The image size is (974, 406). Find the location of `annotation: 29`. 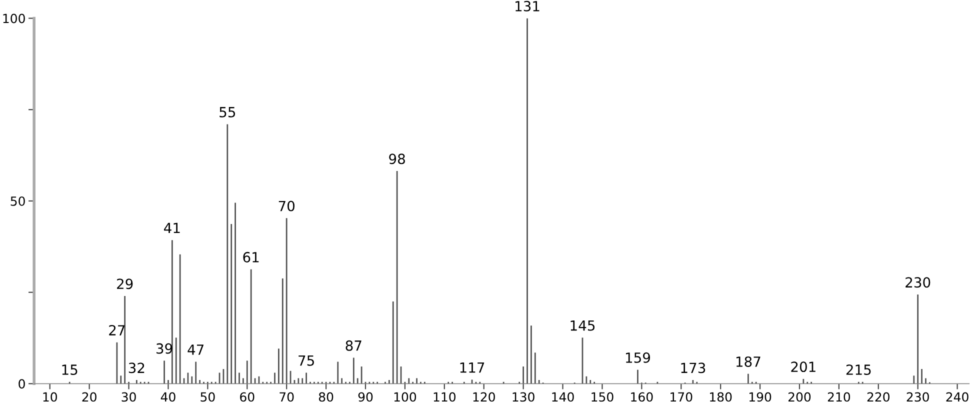

annotation: 29 is located at coordinates (125, 284).